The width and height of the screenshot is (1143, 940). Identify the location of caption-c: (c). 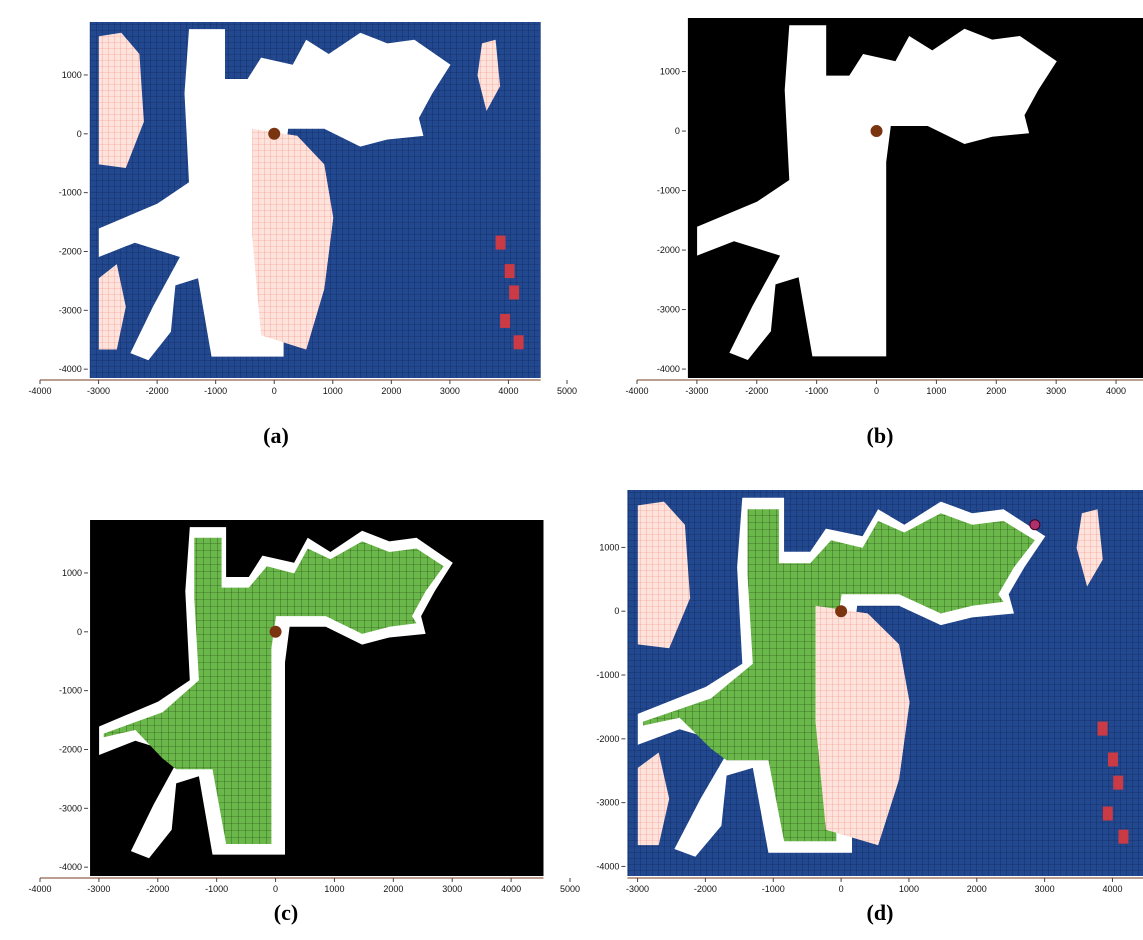
(286, 912).